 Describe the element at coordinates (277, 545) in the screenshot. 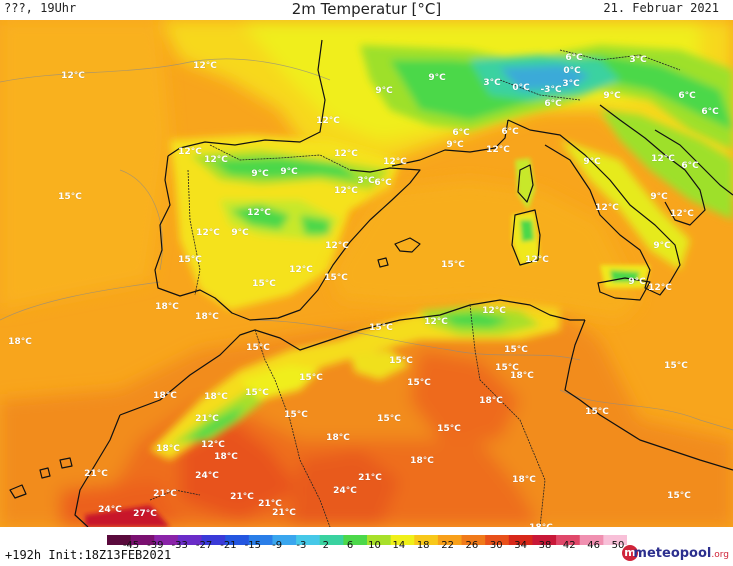

I see `color-scale-tick: -9` at that location.